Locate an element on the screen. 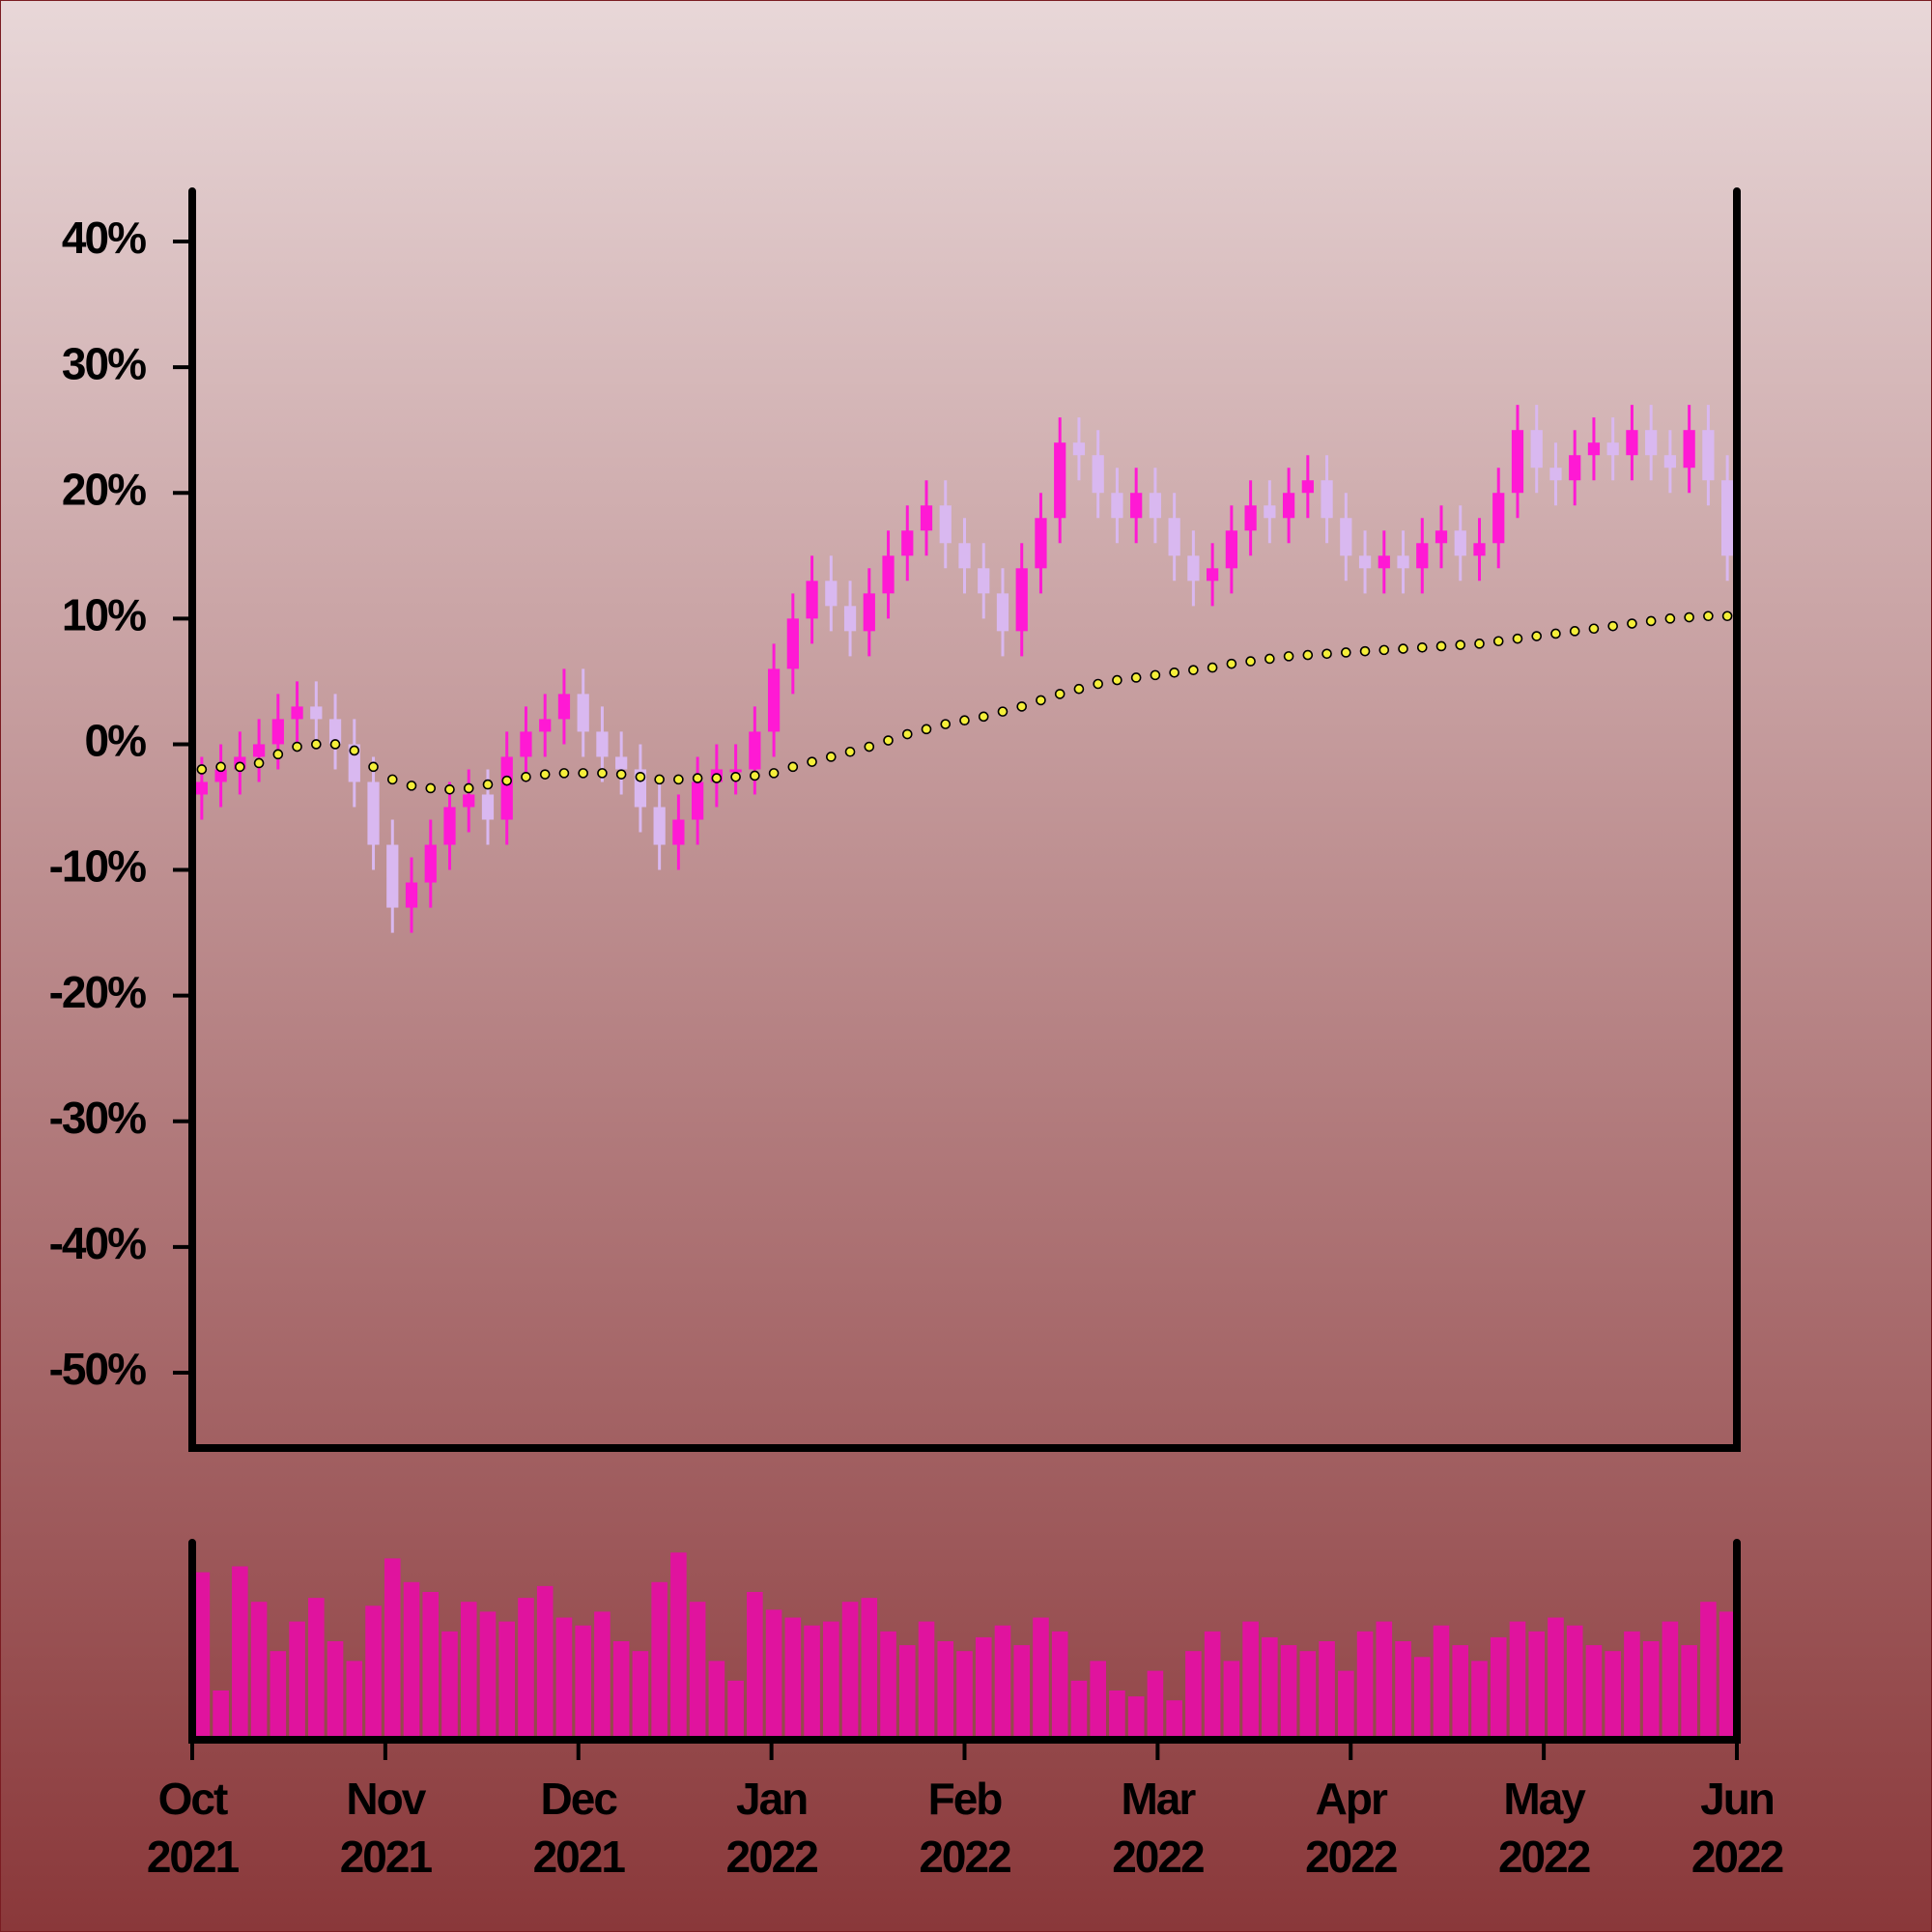 This screenshot has width=1932, height=1932. x-tick-label: Apr 2022 is located at coordinates (1351, 1828).